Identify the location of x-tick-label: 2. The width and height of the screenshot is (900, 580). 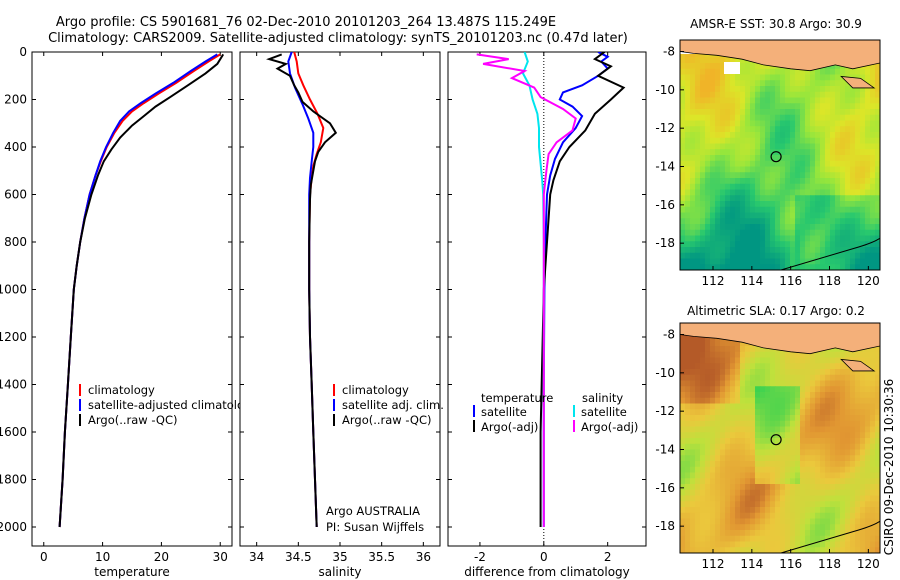
(608, 557).